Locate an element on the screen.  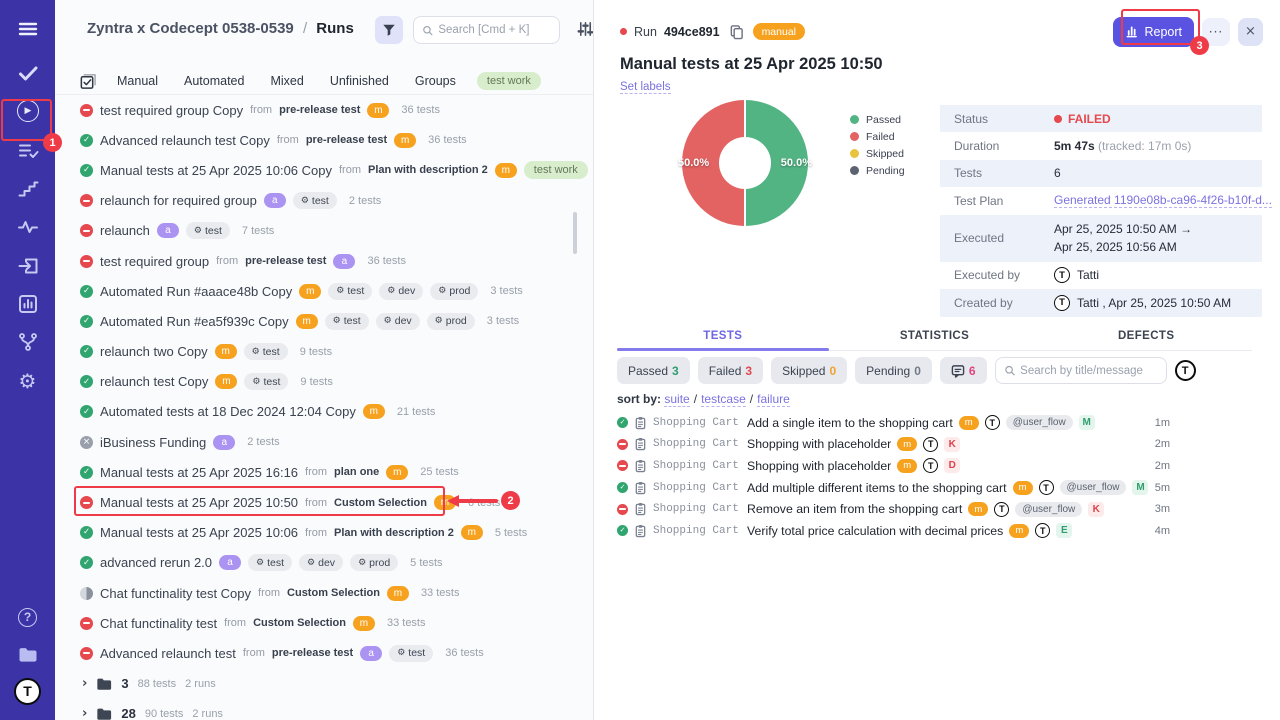
help-icon: ? is located at coordinates (27, 617).